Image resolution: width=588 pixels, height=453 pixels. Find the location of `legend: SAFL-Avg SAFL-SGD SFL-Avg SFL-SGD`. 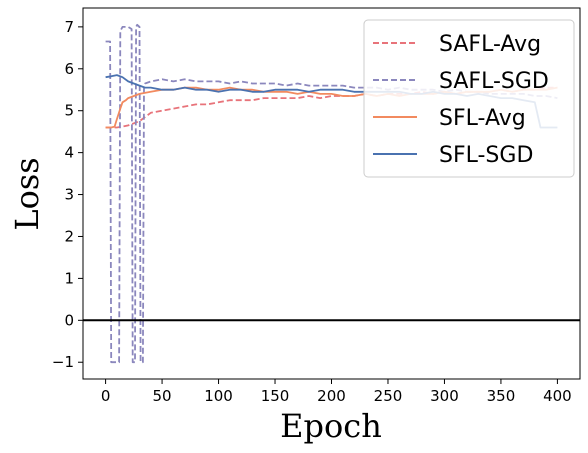

legend: SAFL-Avg SAFL-SGD SFL-Avg SFL-SGD is located at coordinates (469, 98).